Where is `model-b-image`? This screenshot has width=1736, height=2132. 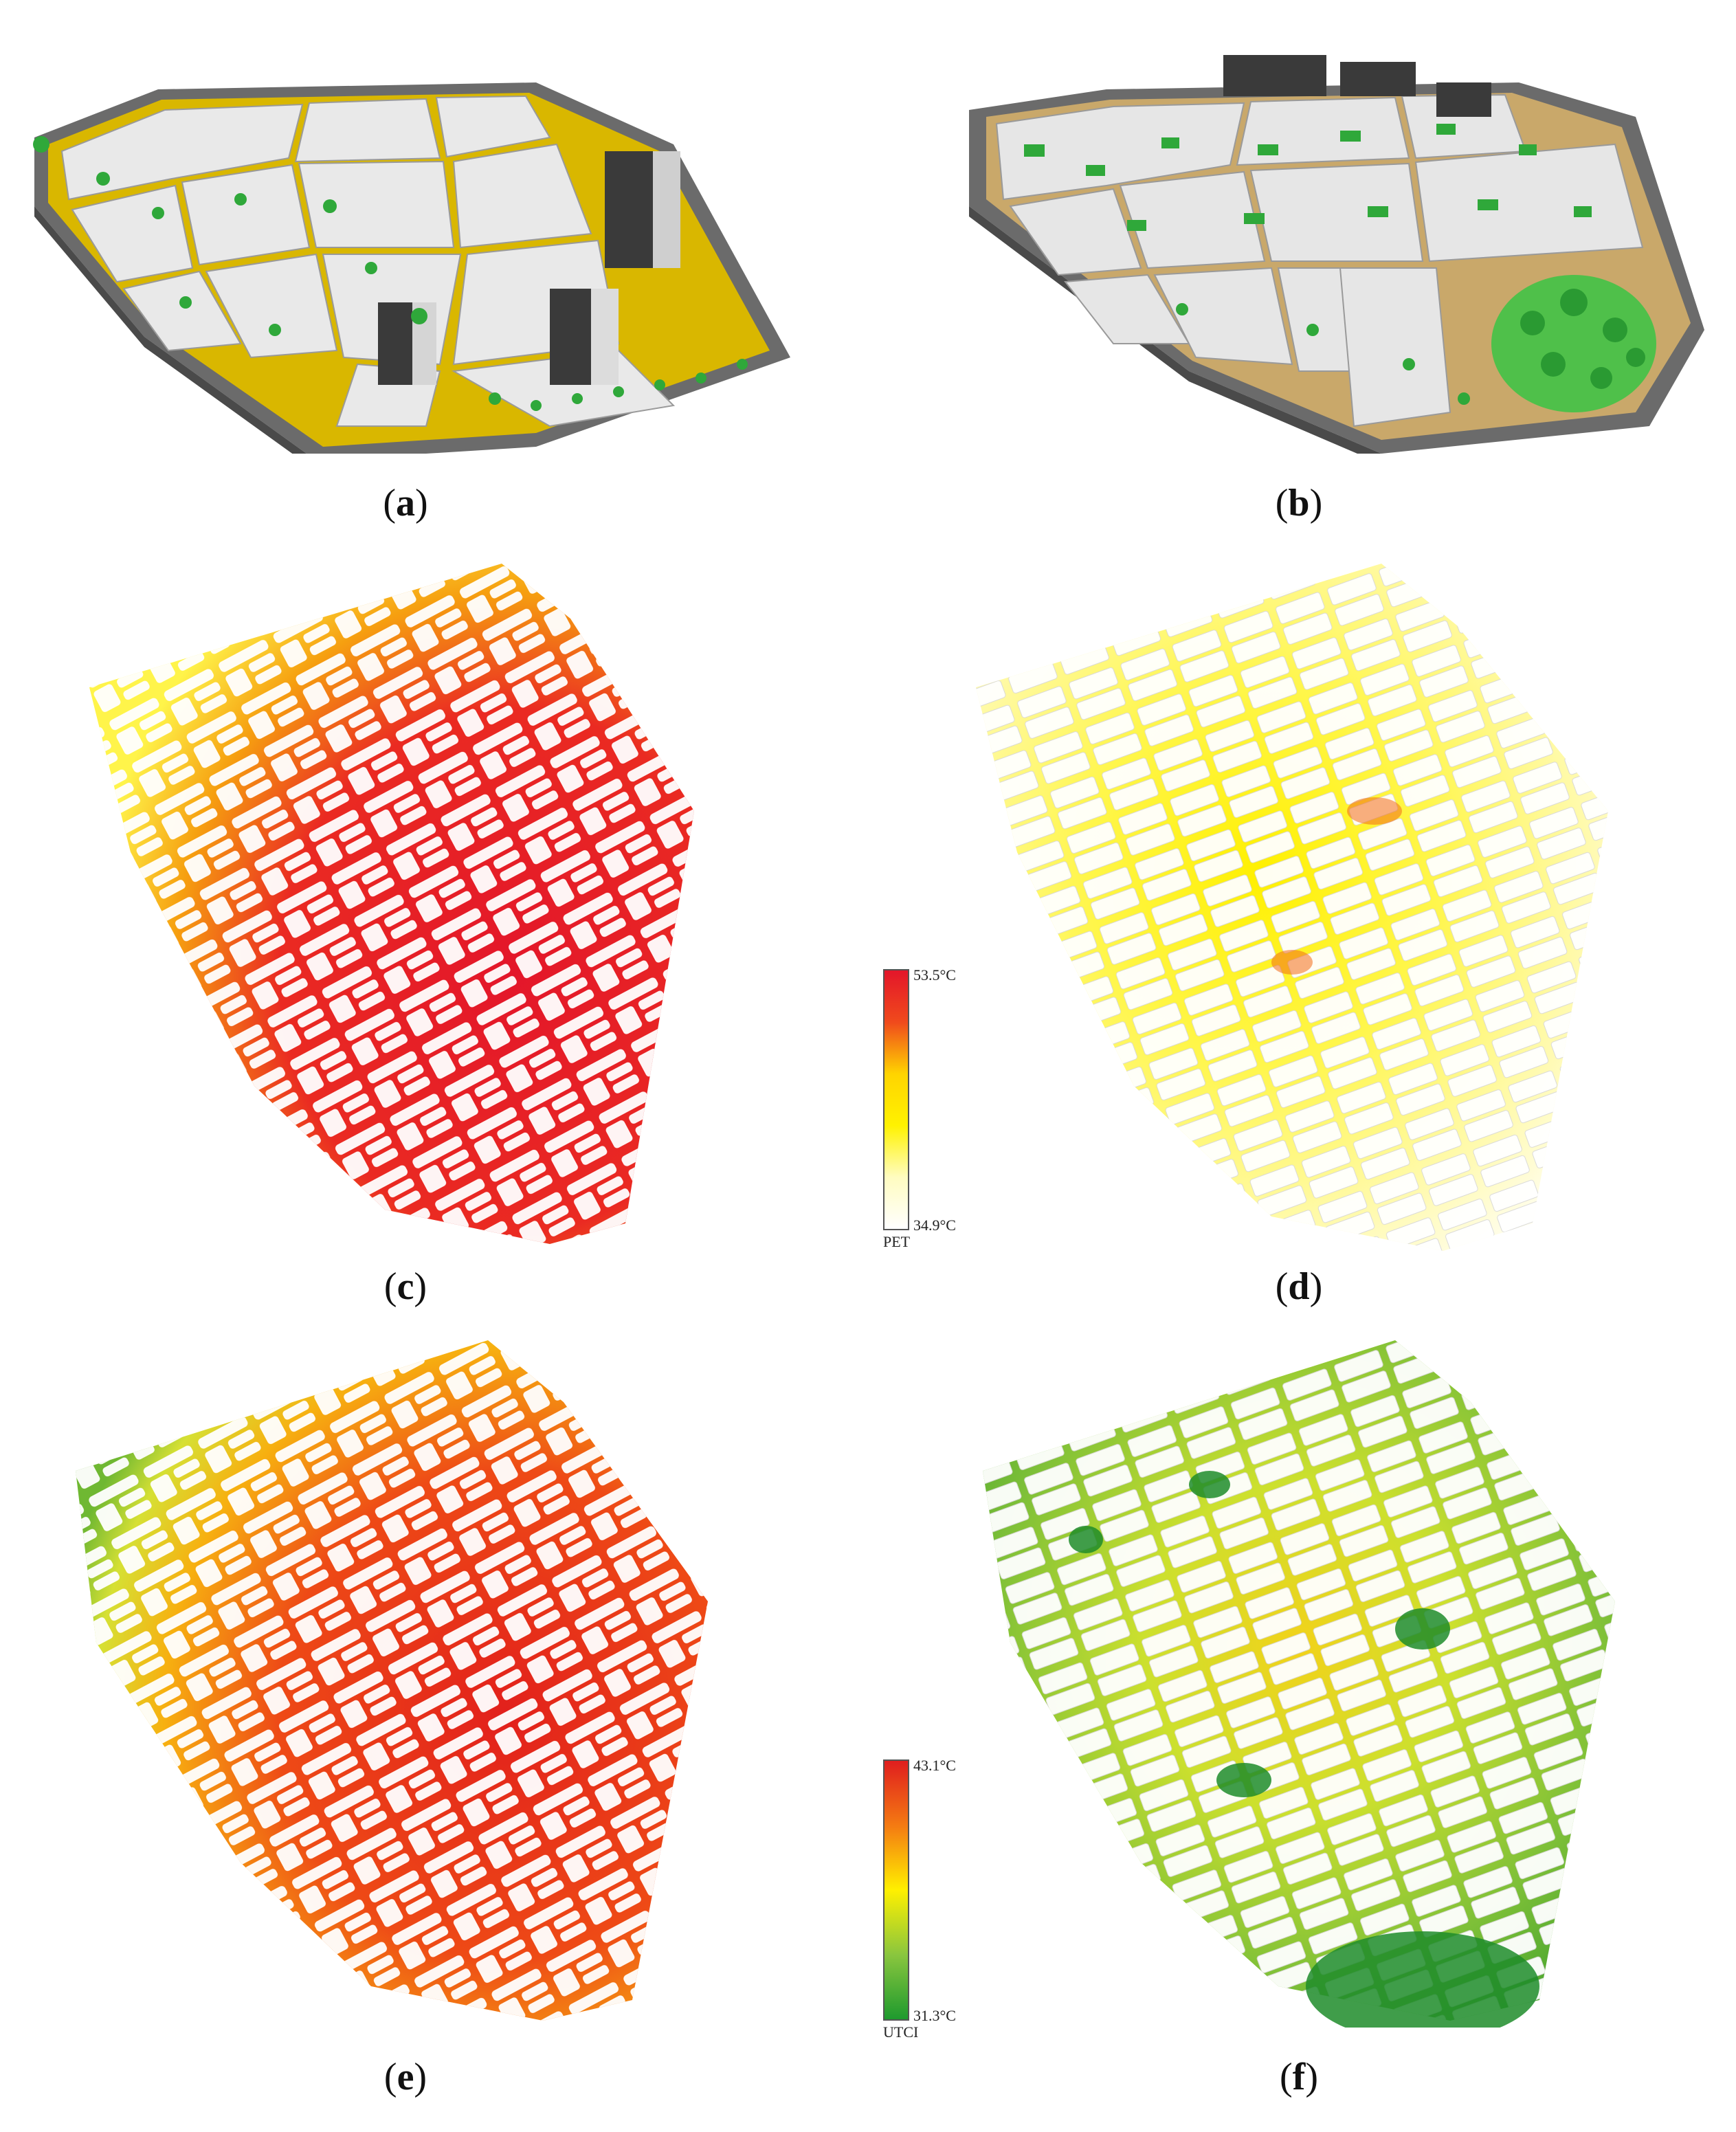 model-b-image is located at coordinates (1336, 255).